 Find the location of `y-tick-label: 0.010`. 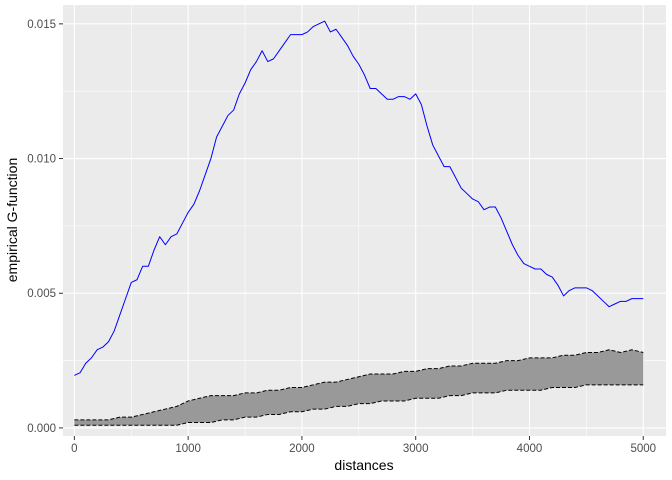

y-tick-label: 0.010 is located at coordinates (41, 160).